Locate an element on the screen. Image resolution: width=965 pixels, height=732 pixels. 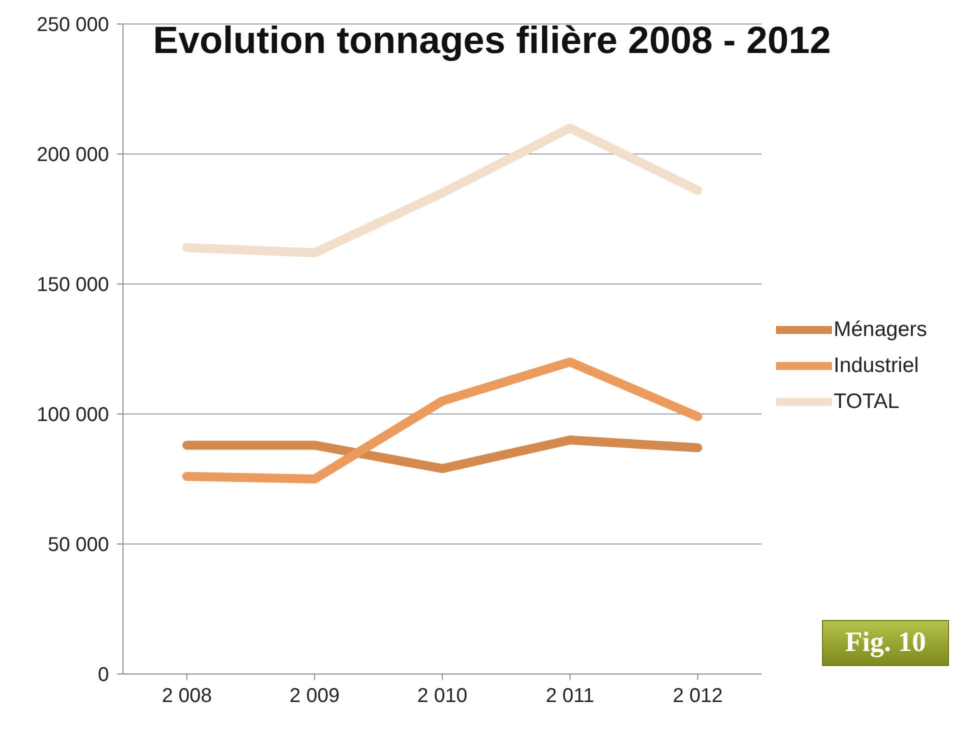
y-tick-label: 250 000 is located at coordinates (72, 25).